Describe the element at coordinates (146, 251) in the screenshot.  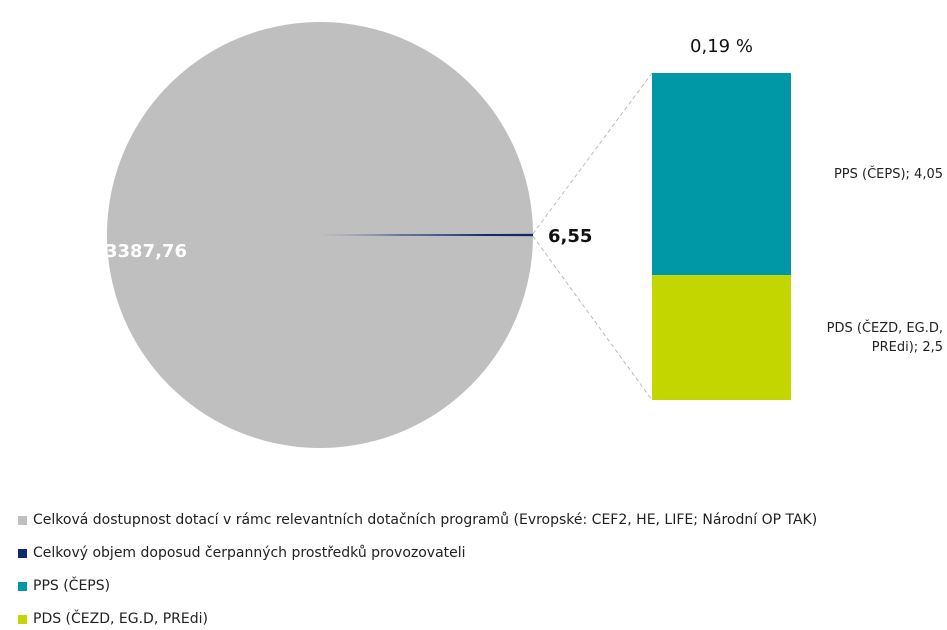
I see `pie-value-label: 3387,76` at that location.